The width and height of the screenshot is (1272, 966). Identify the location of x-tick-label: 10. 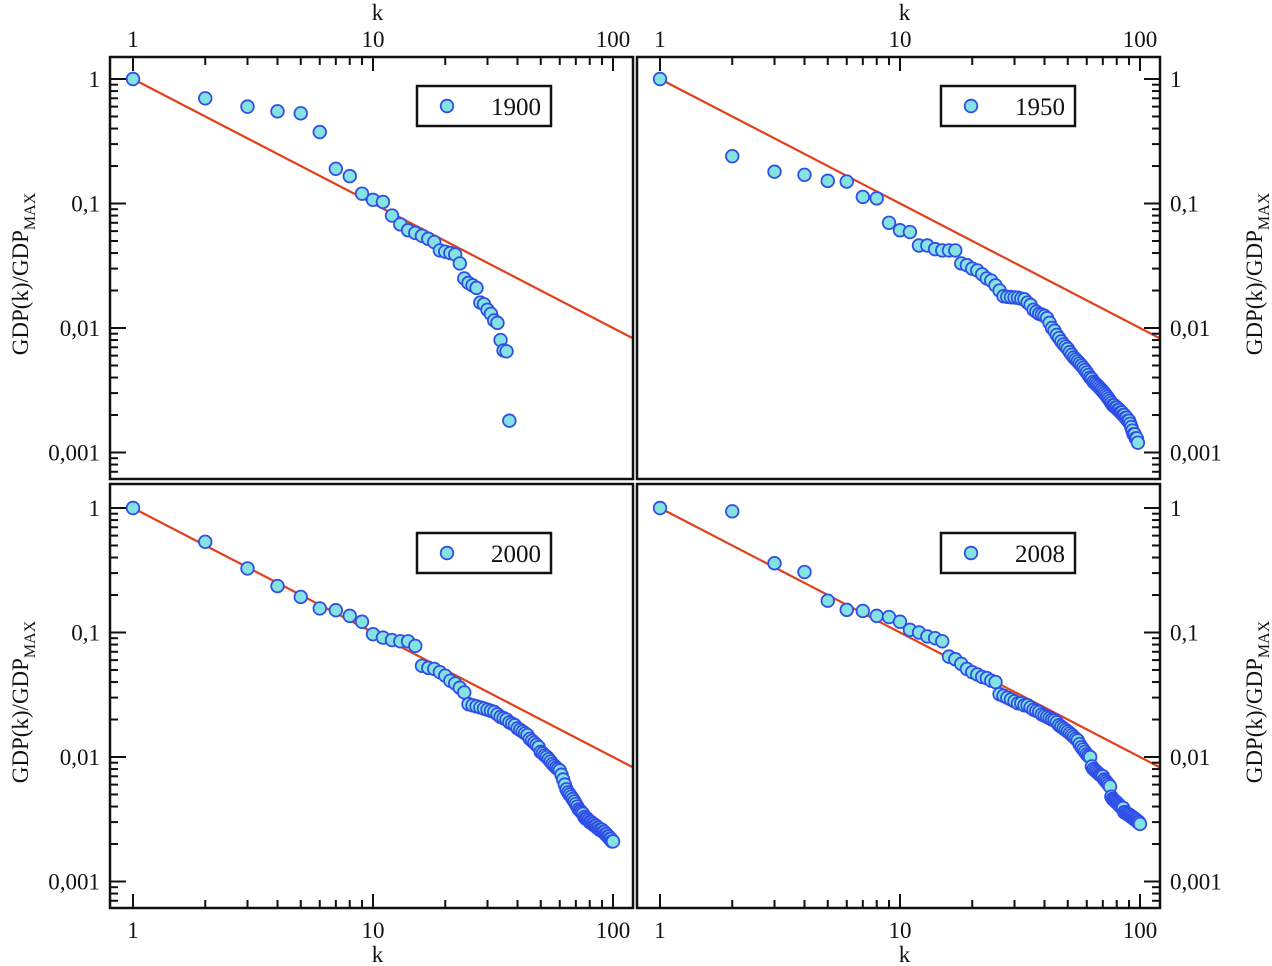
(373, 39).